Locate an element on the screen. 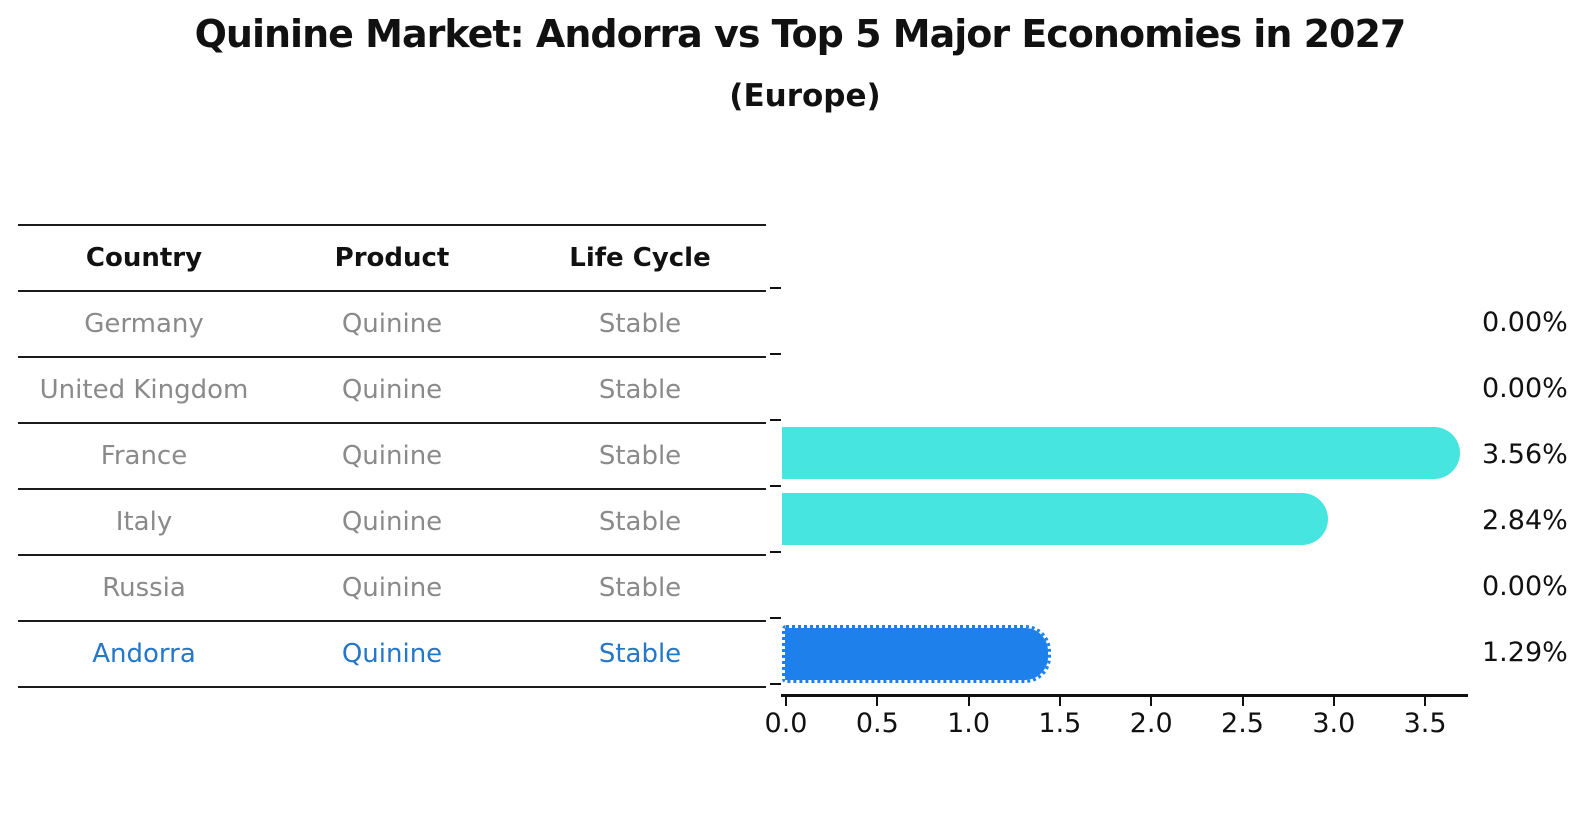 The image size is (1586, 823). x-axis-tick-label: 3.0 is located at coordinates (1334, 723).